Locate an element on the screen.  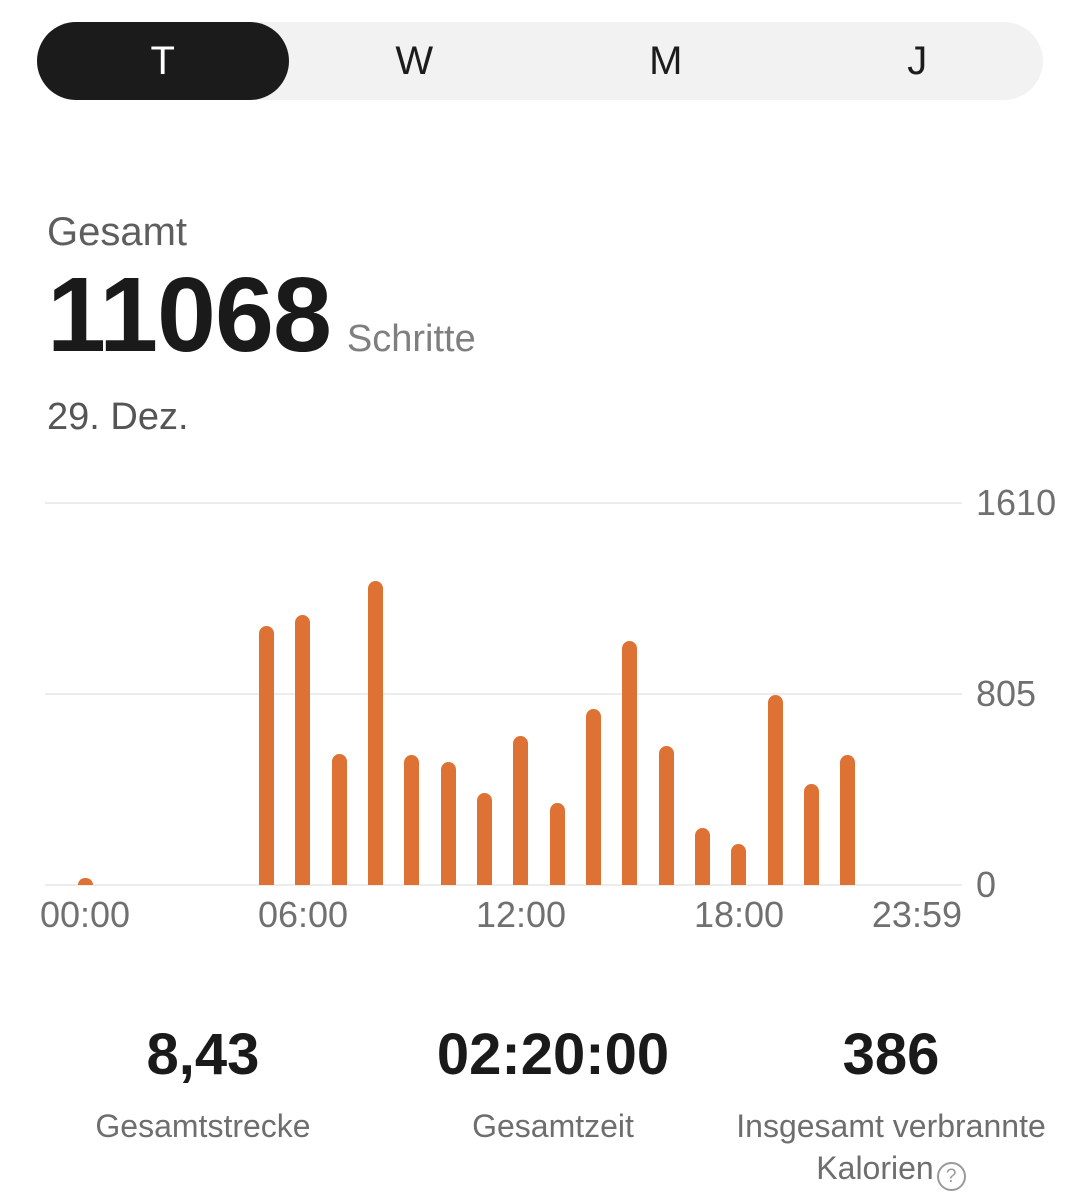
stat-total-calories: 386 Insgesamt verbrannte Kalorien? is located at coordinates (891, 1106).